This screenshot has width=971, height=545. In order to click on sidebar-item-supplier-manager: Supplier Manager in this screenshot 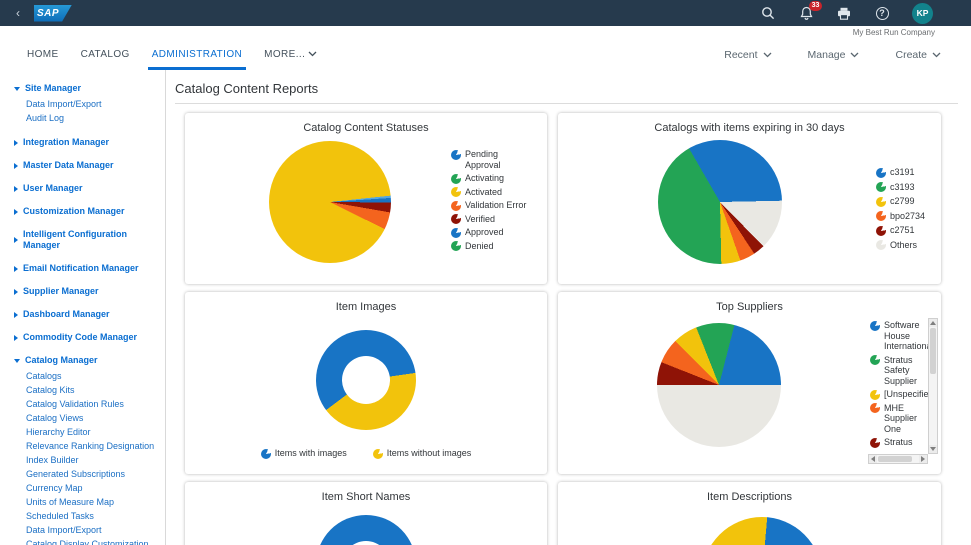, I will do `click(87, 291)`.